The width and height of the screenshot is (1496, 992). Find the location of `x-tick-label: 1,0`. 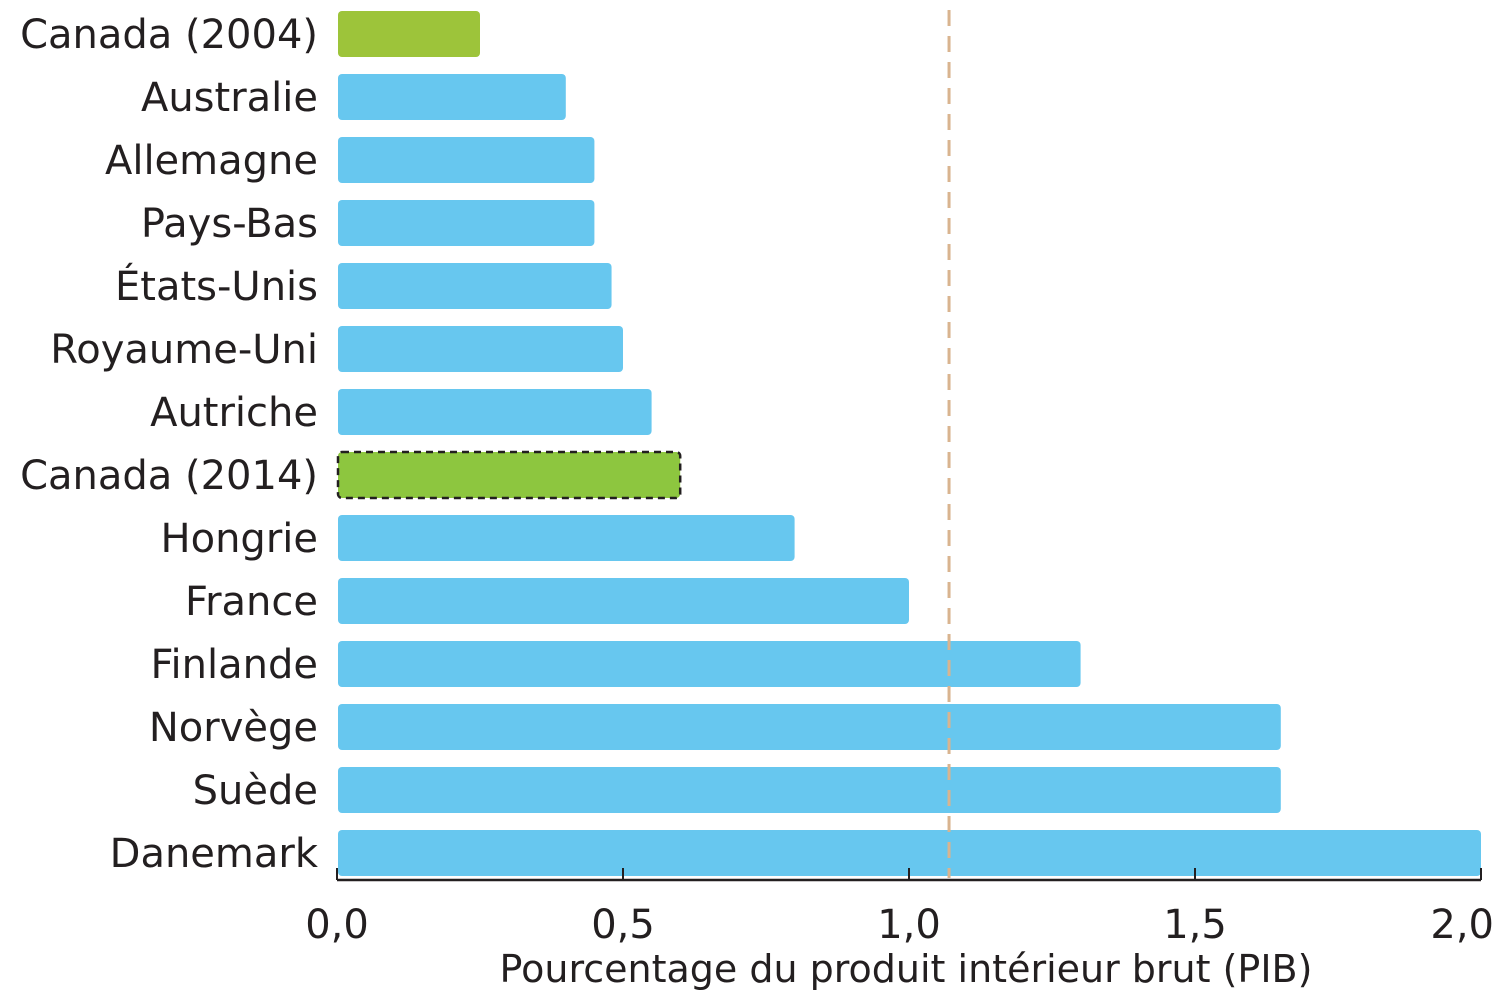

x-tick-label: 1,0 is located at coordinates (909, 925).